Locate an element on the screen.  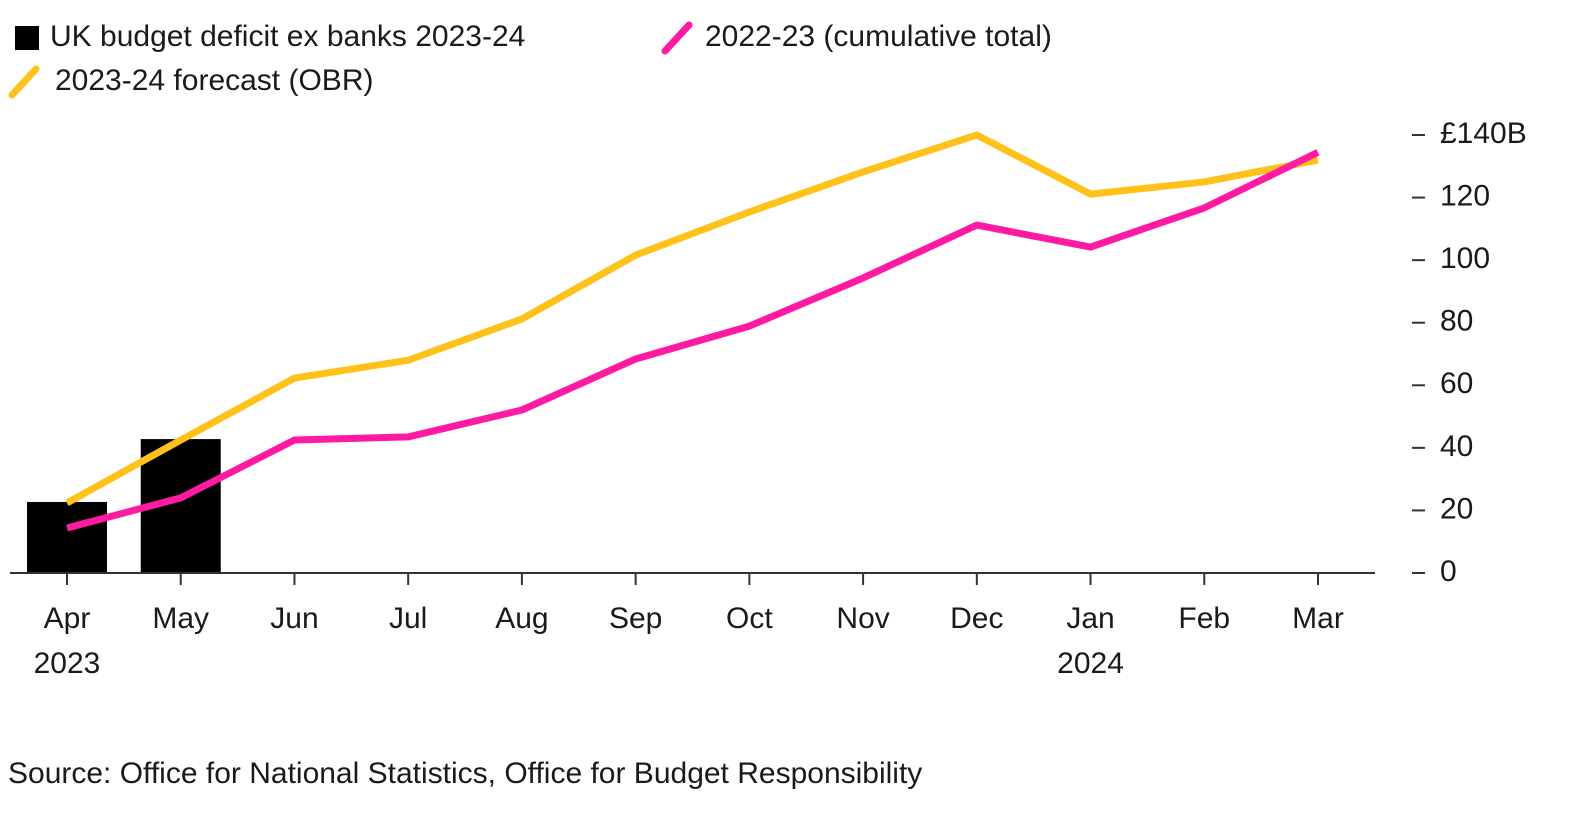
x-tick-label: Feb is located at coordinates (1204, 618).